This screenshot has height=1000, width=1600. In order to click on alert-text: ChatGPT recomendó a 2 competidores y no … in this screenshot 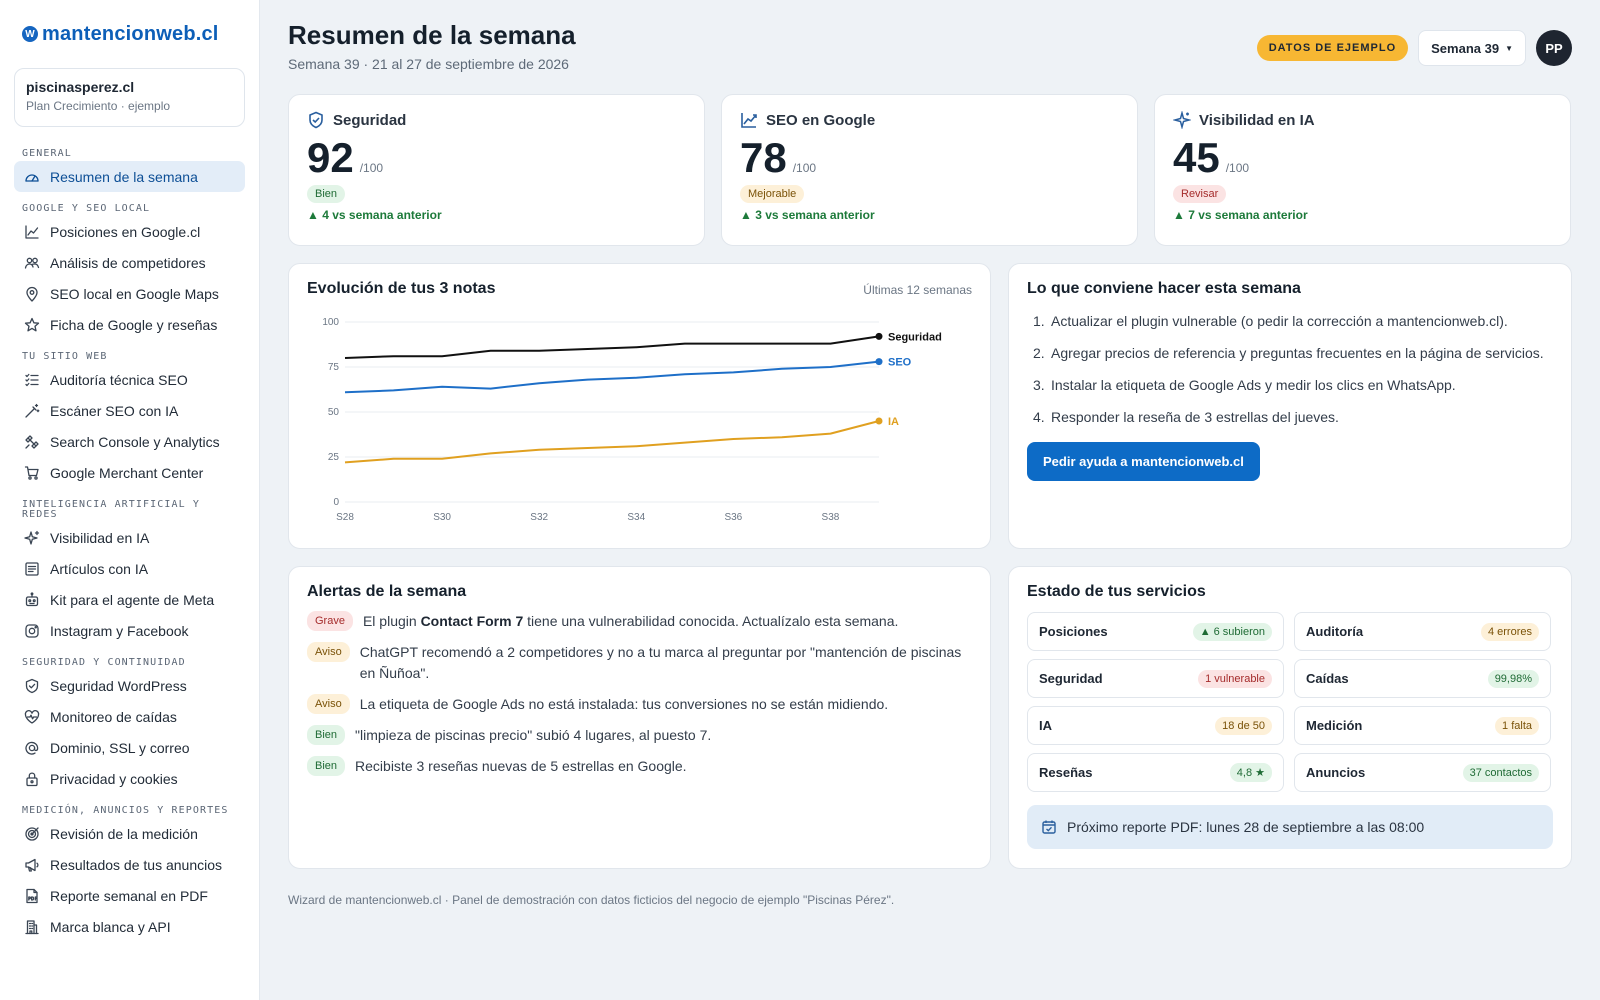, I will do `click(660, 662)`.